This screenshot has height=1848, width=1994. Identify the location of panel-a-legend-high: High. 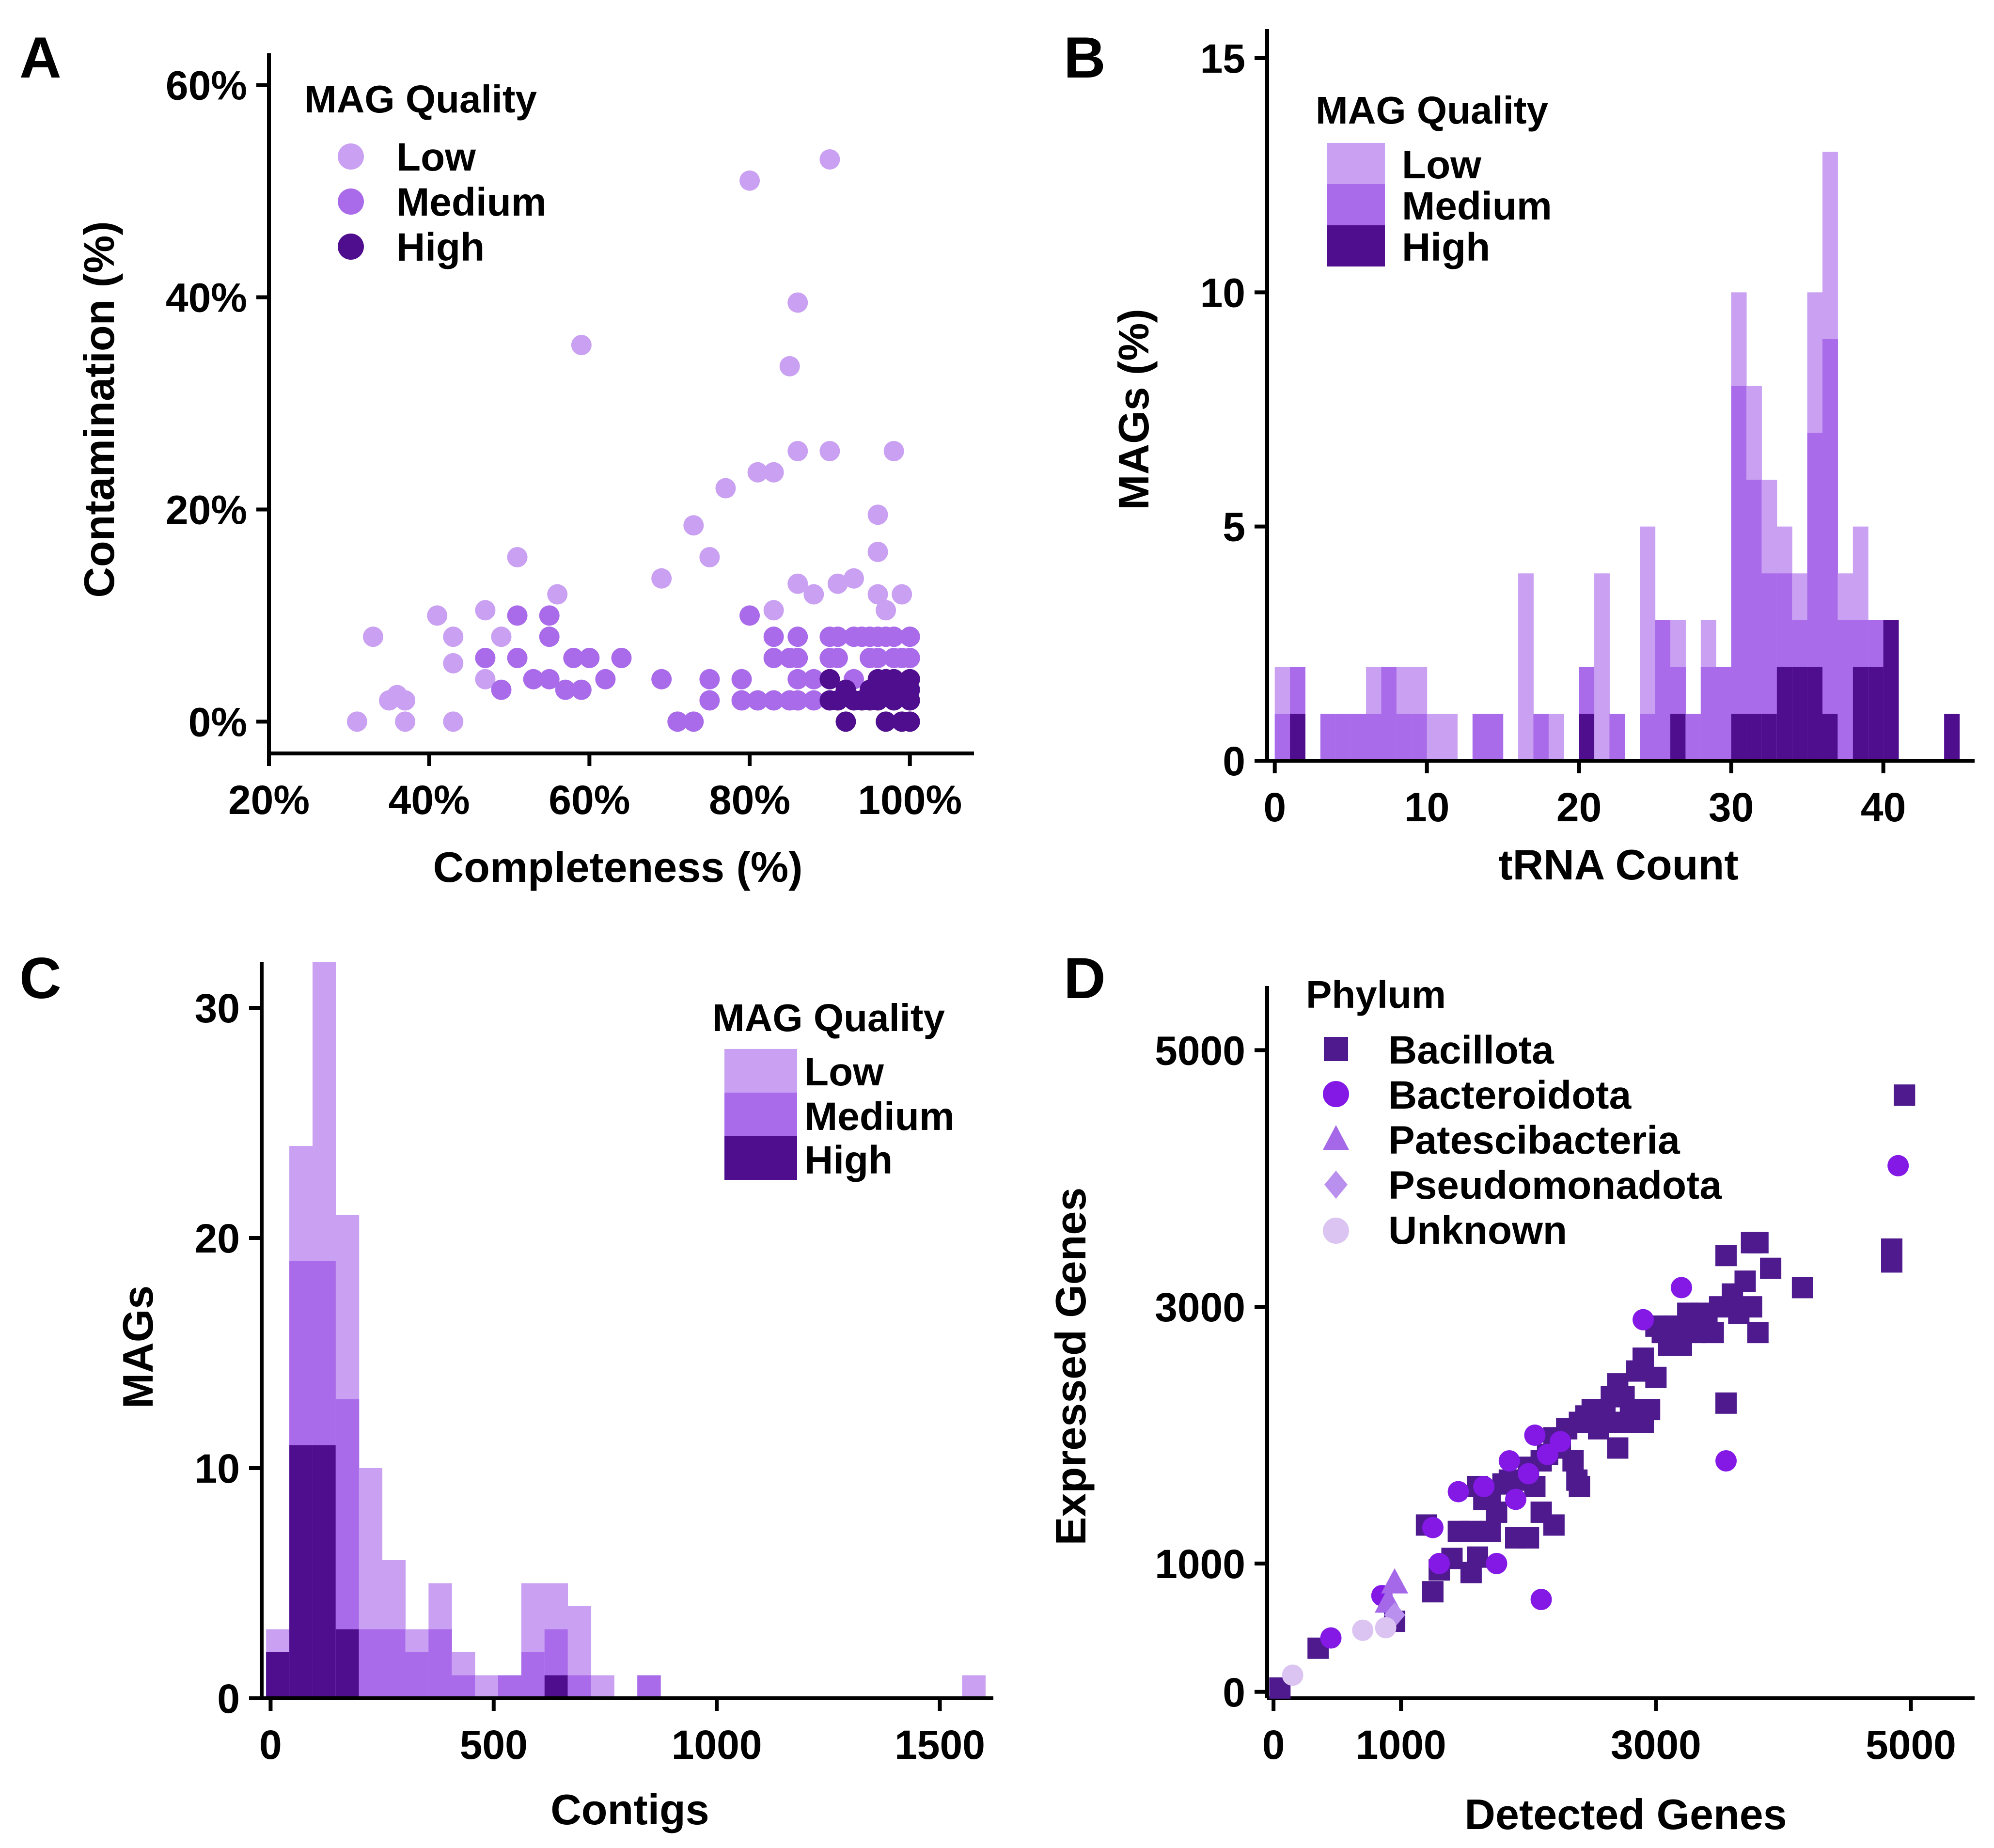
(441, 247).